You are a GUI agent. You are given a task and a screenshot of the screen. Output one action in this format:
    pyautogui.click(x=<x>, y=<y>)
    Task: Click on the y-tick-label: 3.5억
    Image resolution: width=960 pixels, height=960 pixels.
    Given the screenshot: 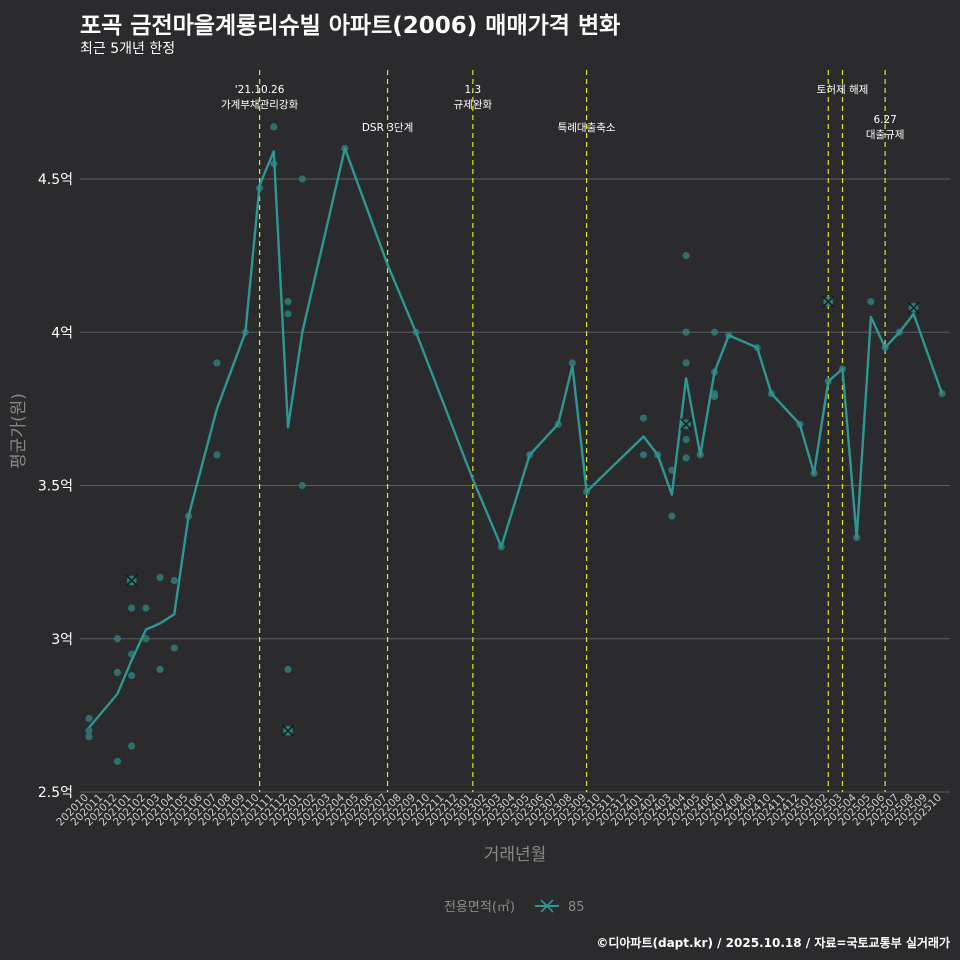 What is the action you would take?
    pyautogui.click(x=55, y=487)
    